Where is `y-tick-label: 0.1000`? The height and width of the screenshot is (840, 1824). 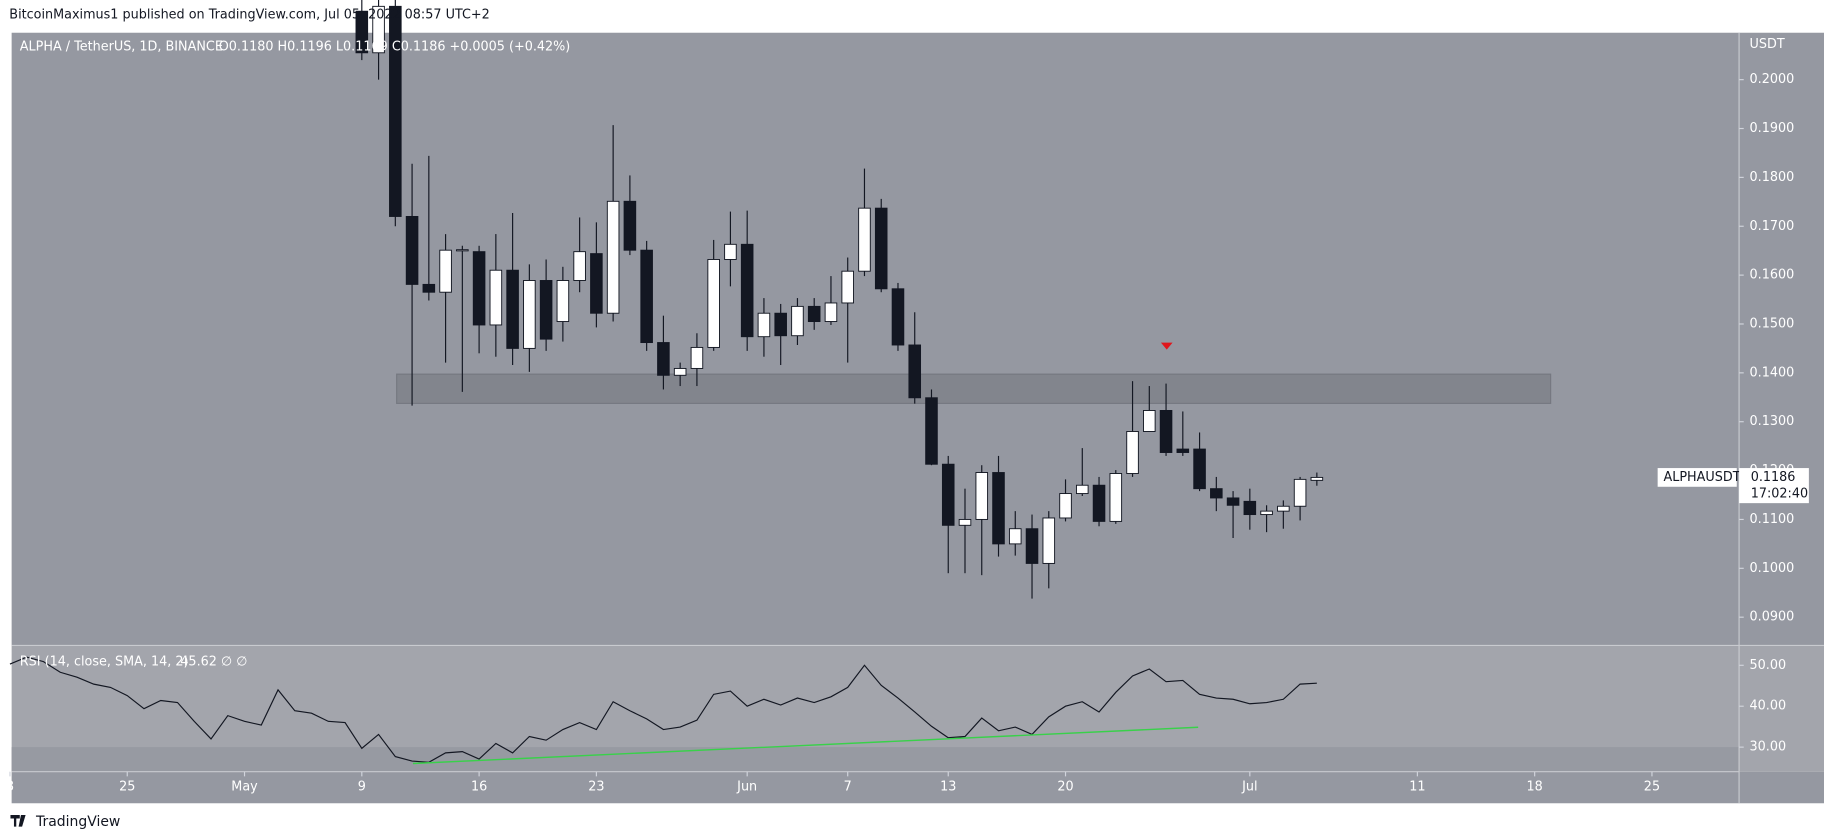 y-tick-label: 0.1000 is located at coordinates (1772, 568).